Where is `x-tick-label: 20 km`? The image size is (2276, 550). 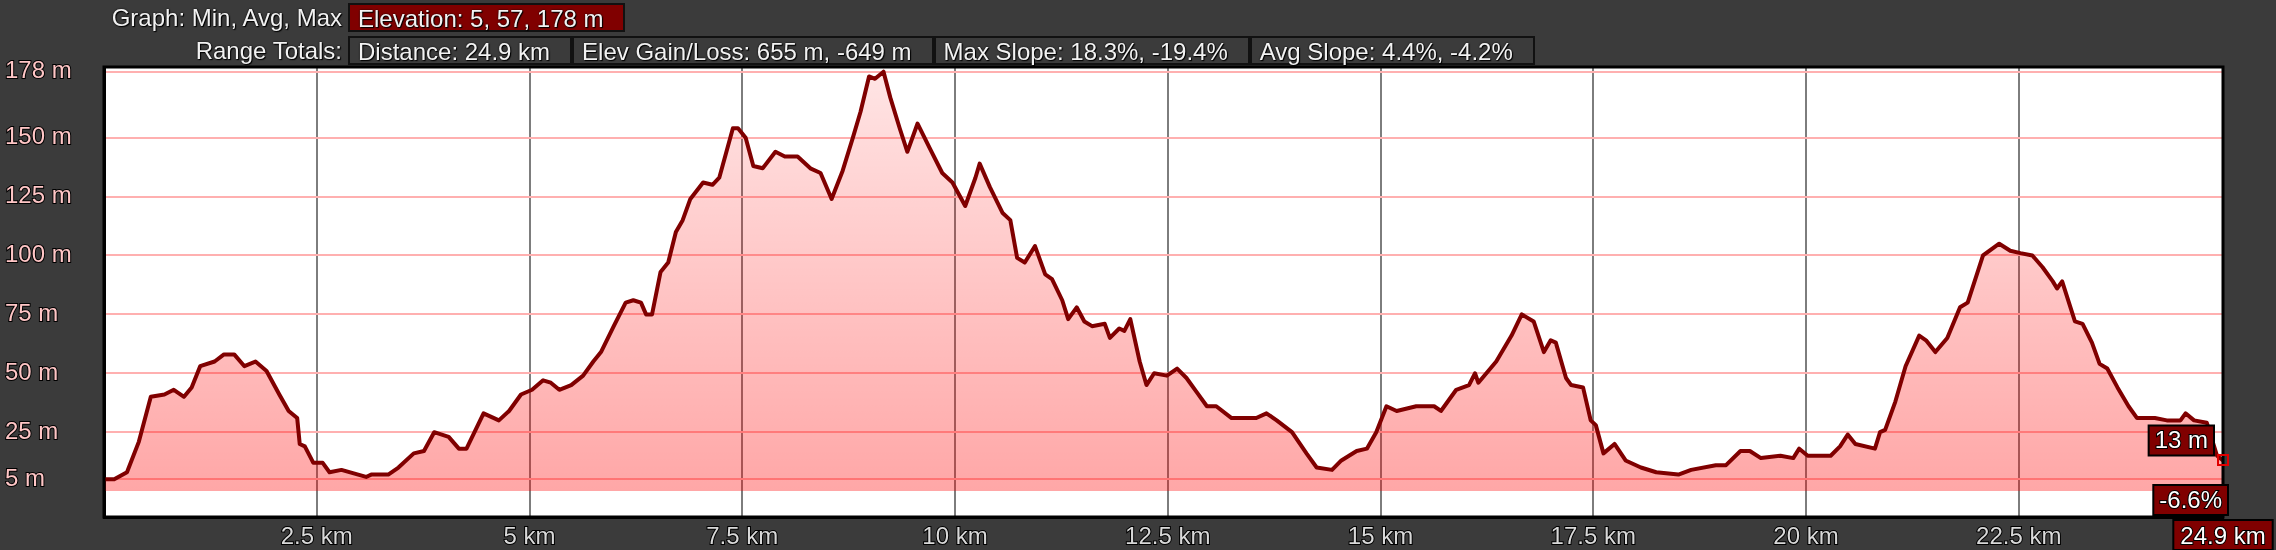 x-tick-label: 20 km is located at coordinates (1806, 536).